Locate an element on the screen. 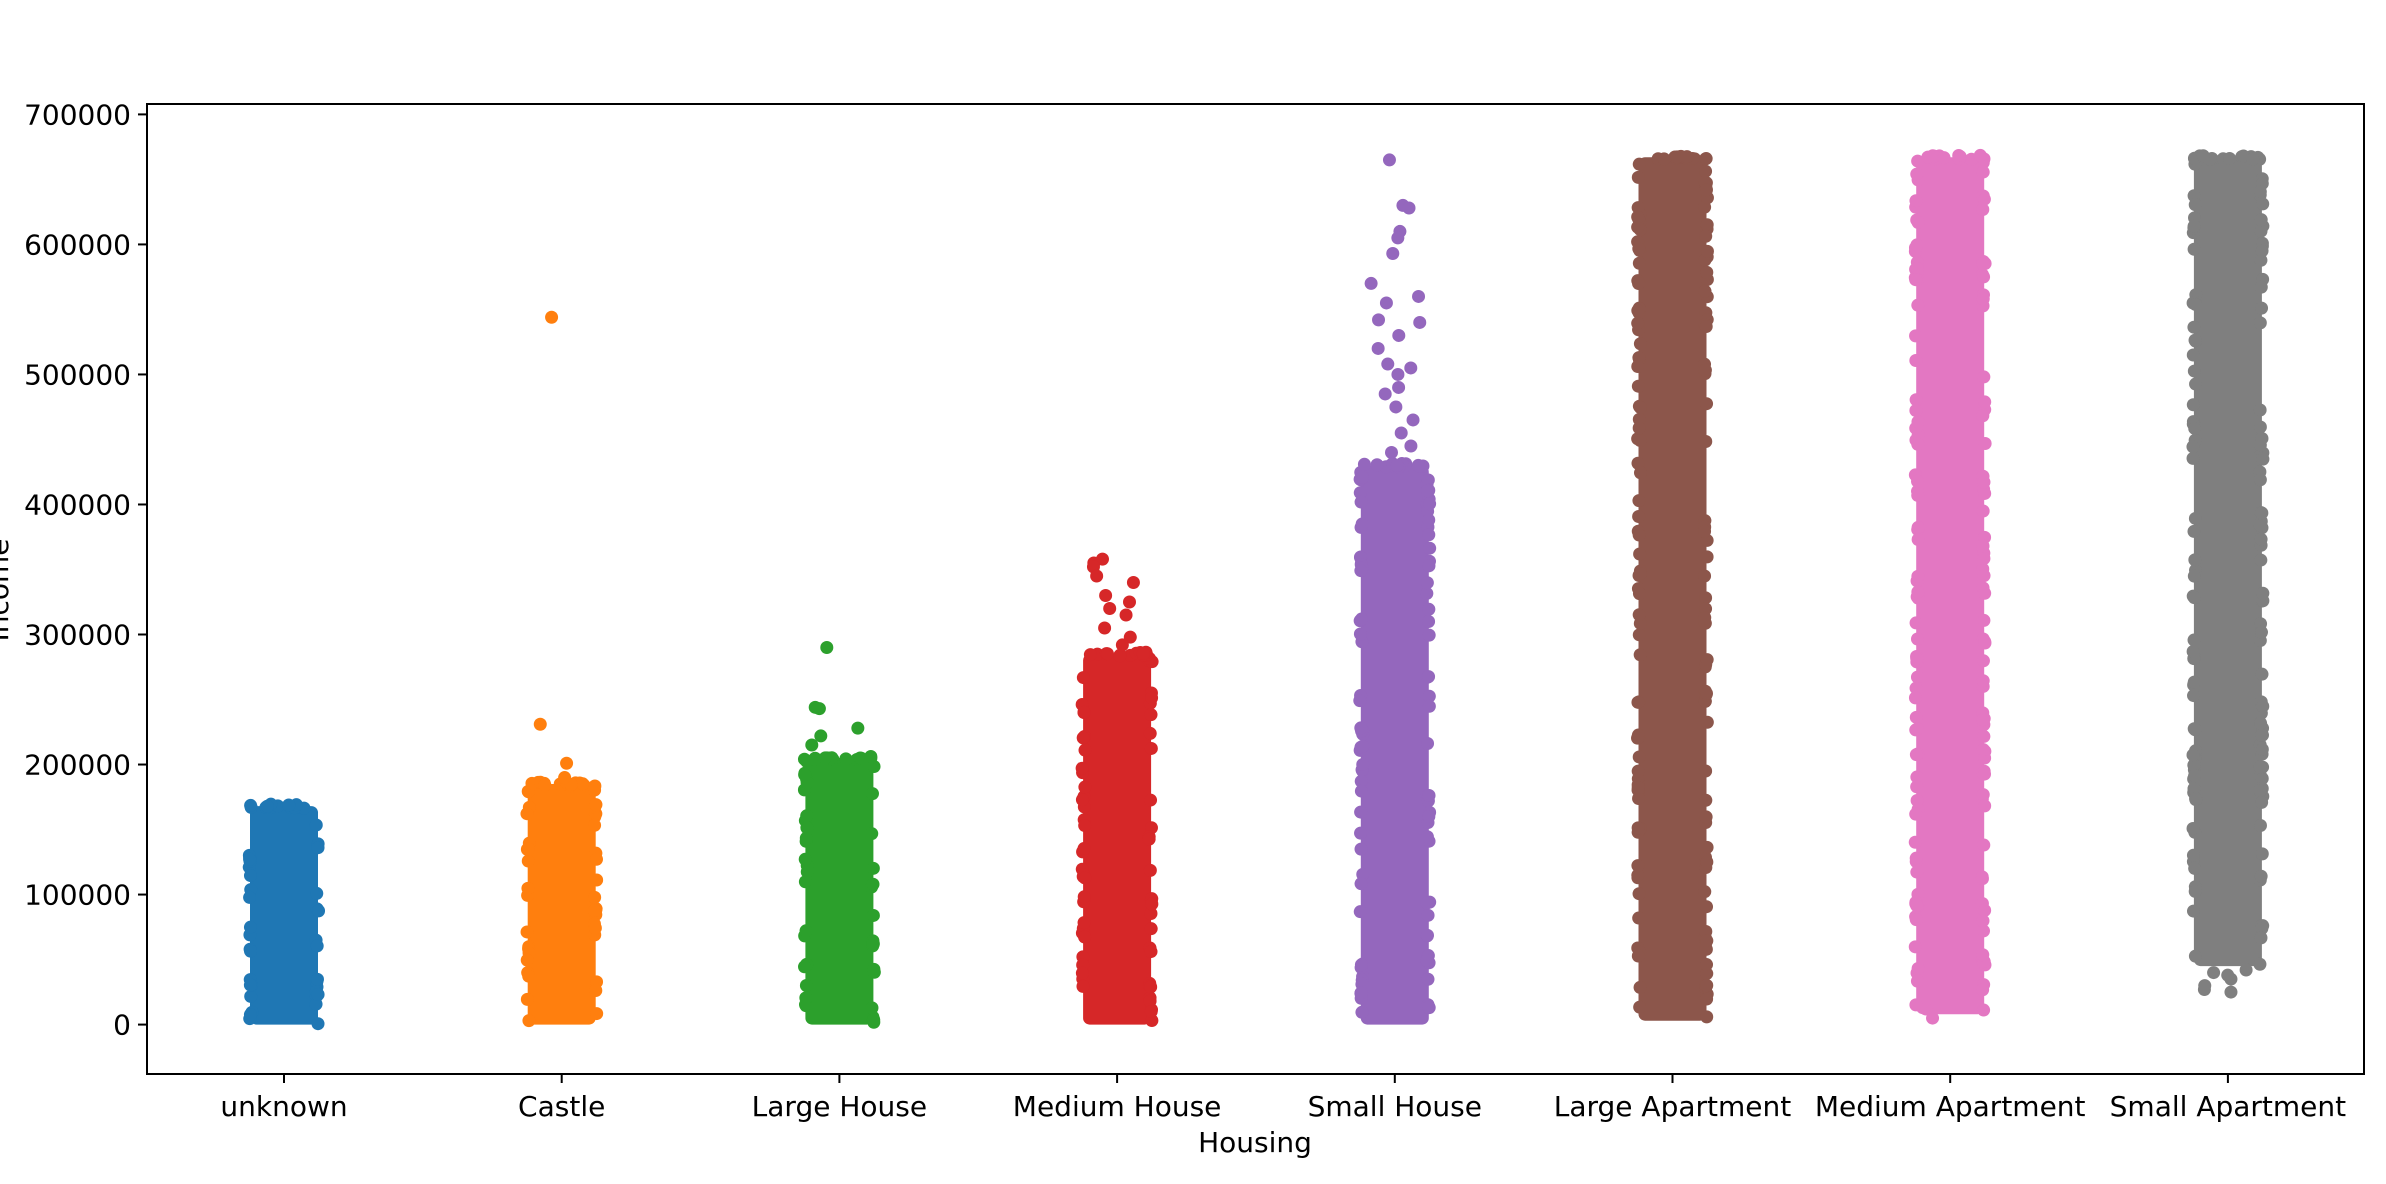 This screenshot has width=2386, height=1184. y-tick-label: 700000 is located at coordinates (77, 114).